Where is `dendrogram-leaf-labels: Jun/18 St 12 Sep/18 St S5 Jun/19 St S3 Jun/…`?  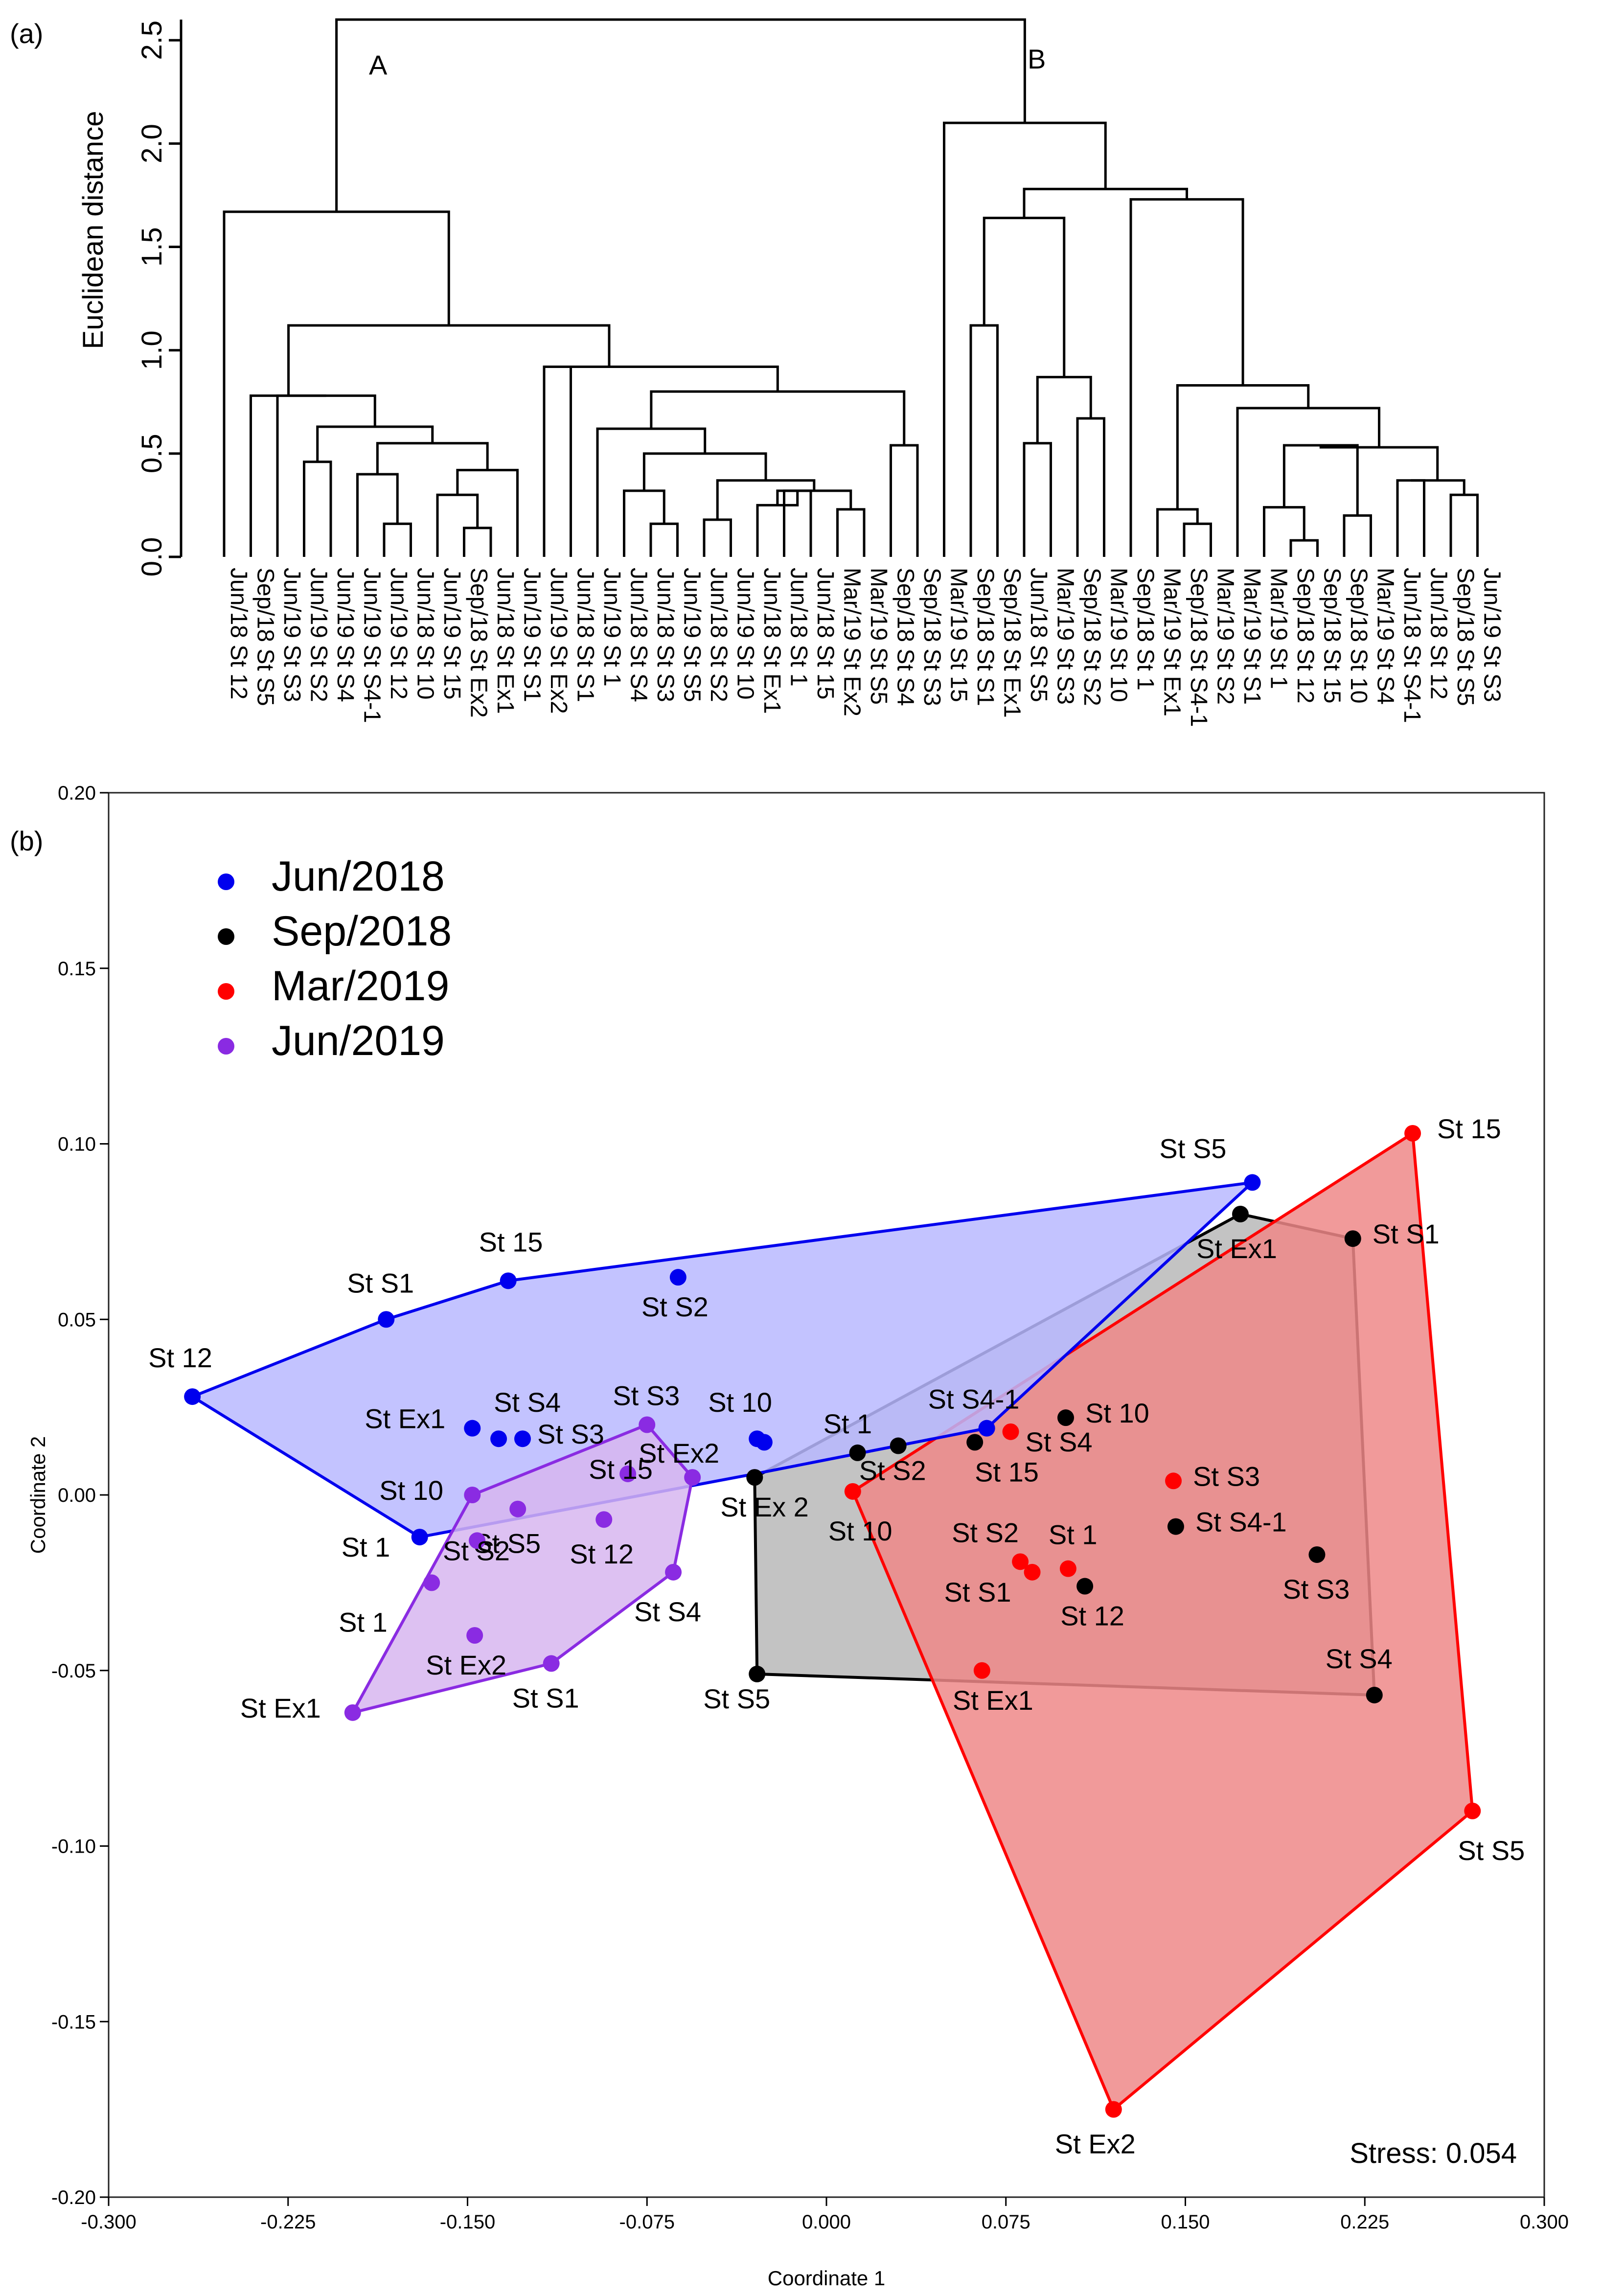 dendrogram-leaf-labels: Jun/18 St 12 Sep/18 St S5 Jun/19 St S3 Jun/… is located at coordinates (865, 647).